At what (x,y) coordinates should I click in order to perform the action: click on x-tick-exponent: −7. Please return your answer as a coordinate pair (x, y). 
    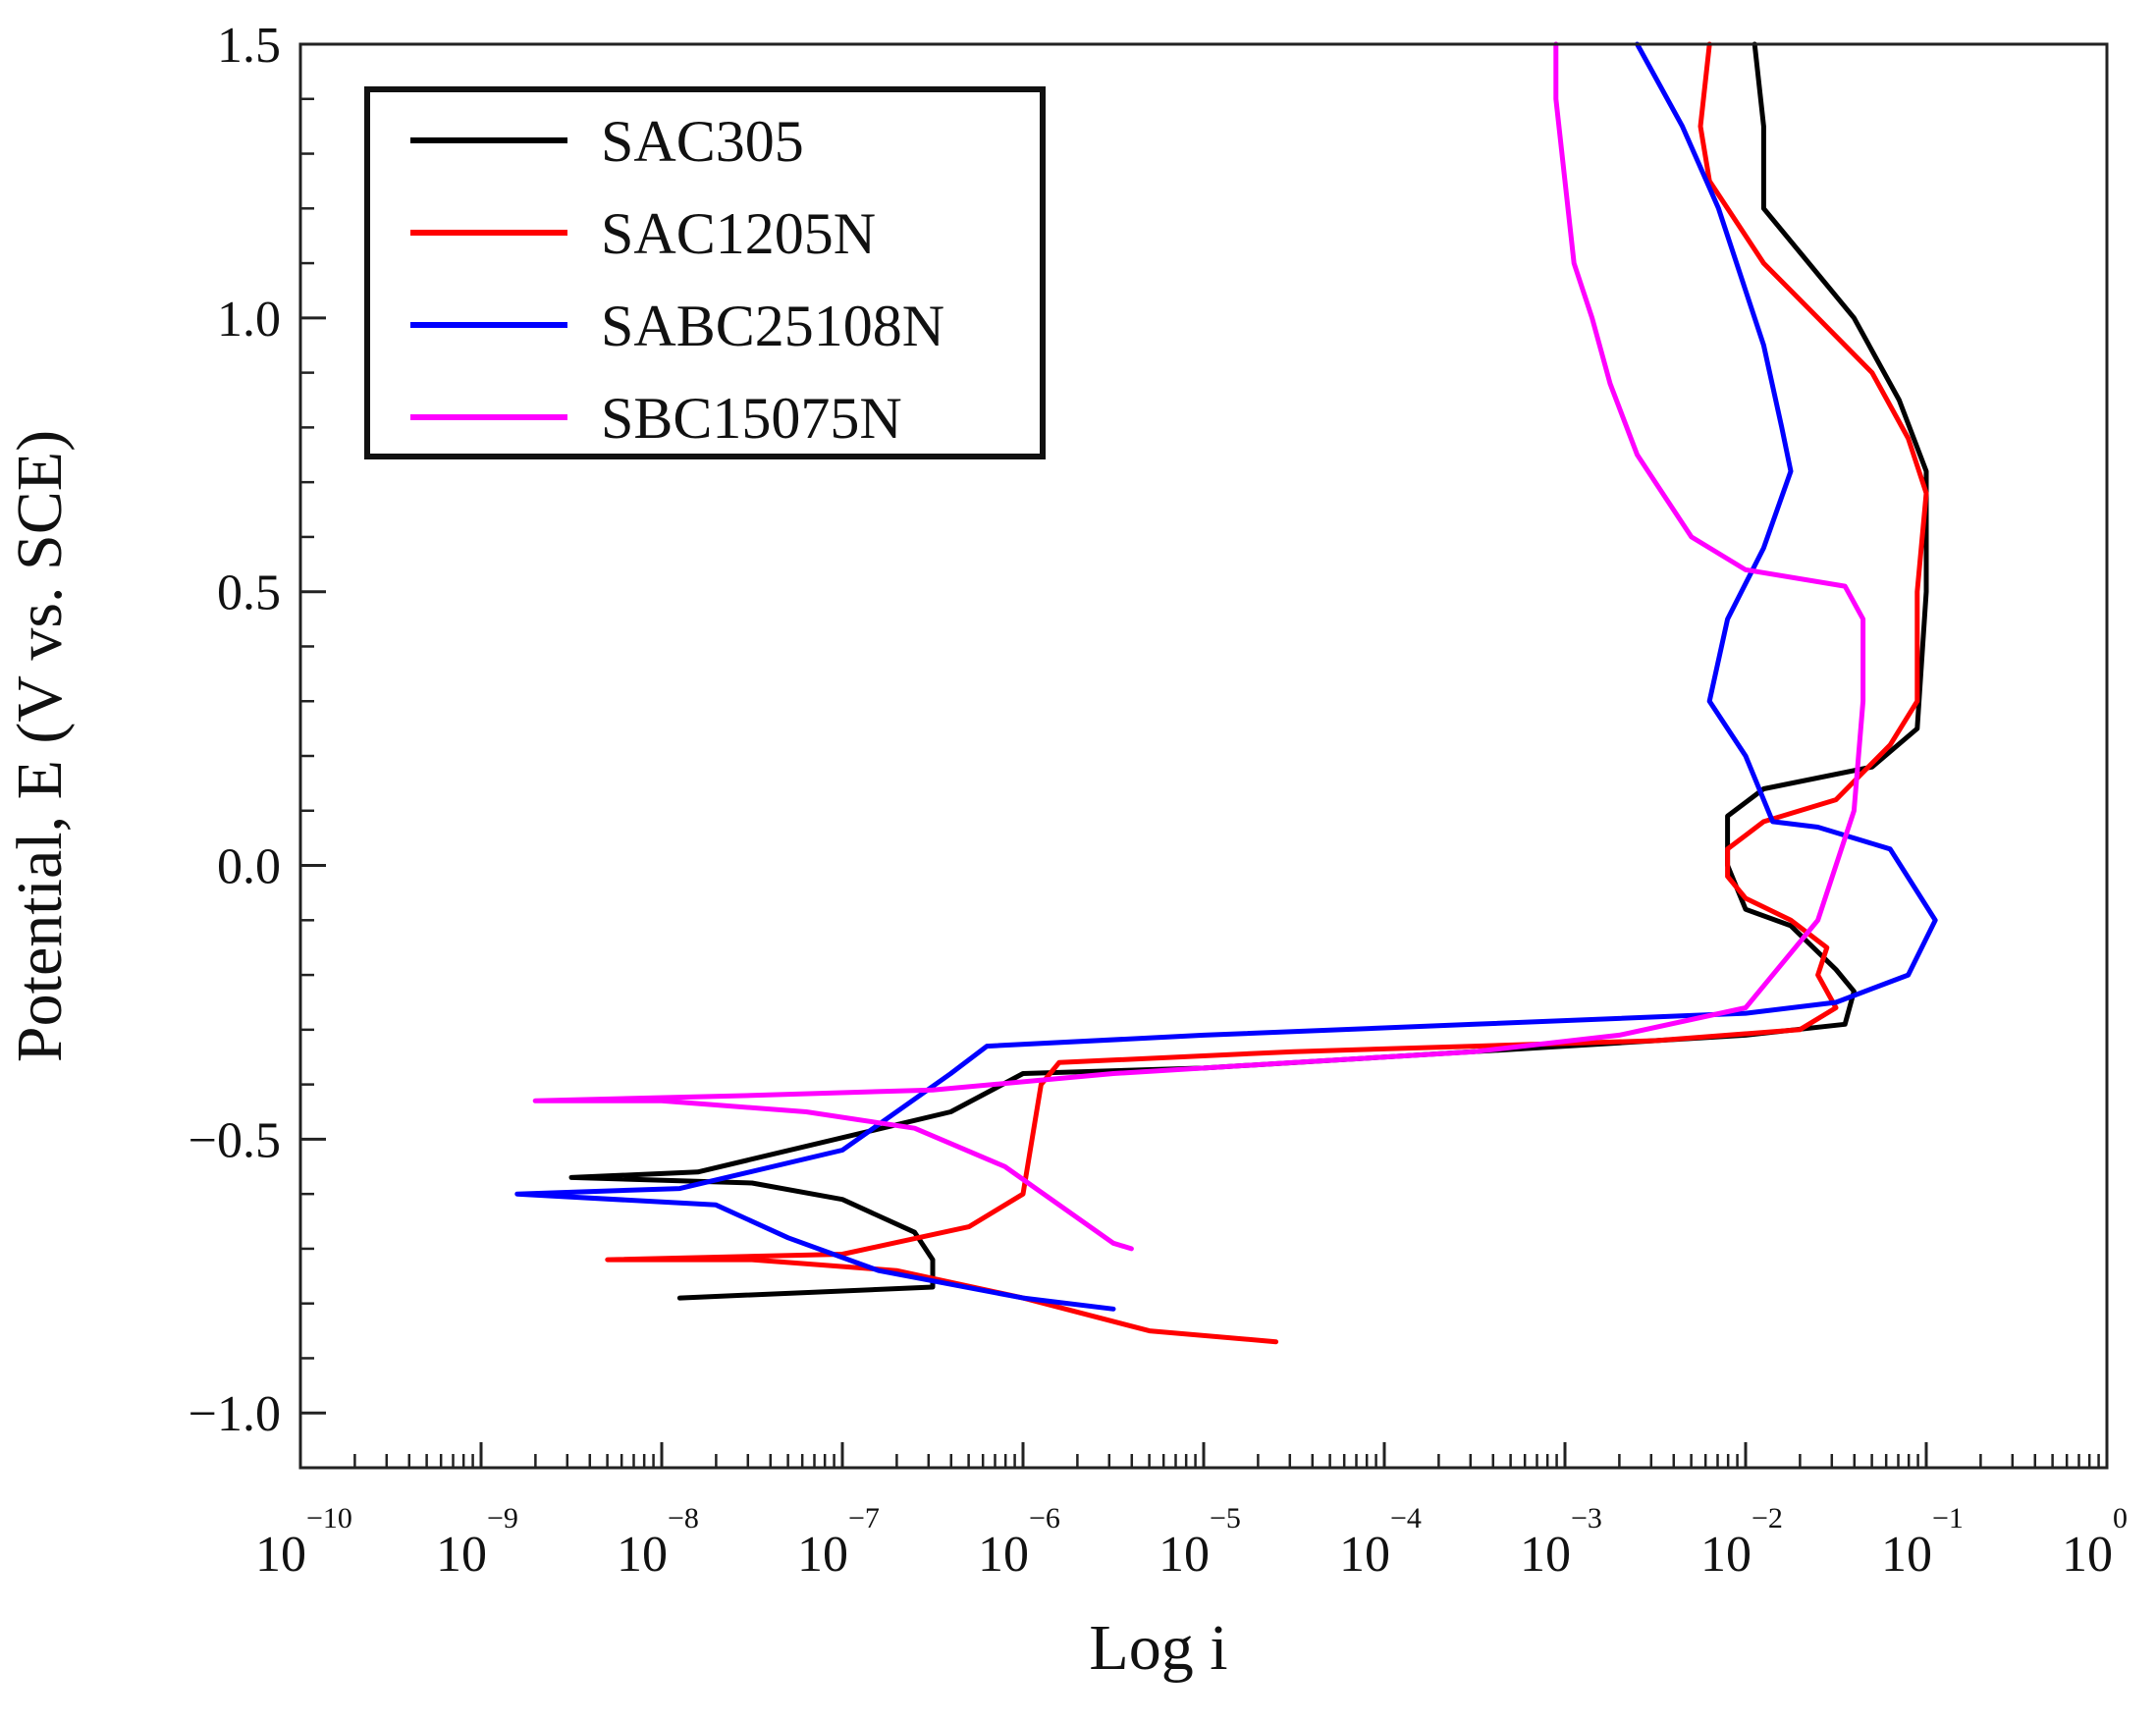
    Looking at the image, I should click on (864, 1518).